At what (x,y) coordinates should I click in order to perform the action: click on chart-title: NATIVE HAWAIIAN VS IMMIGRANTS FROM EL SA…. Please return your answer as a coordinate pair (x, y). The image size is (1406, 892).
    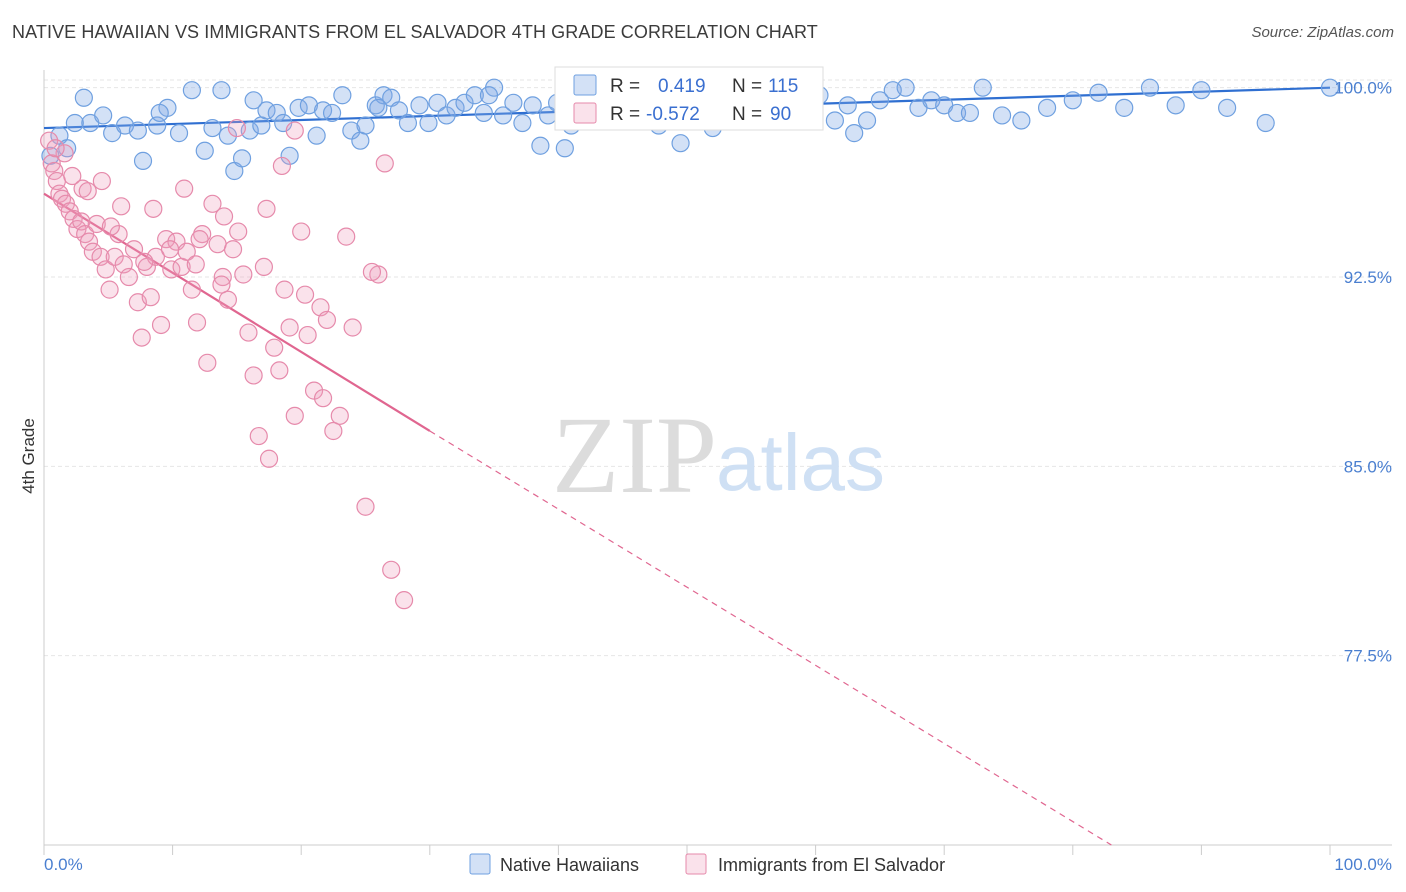
    Looking at the image, I should click on (415, 32).